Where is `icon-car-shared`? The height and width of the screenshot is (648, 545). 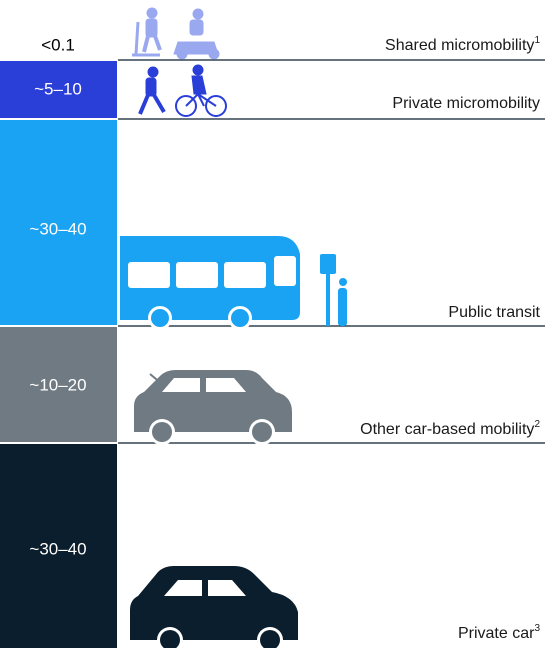
icon-car-shared is located at coordinates (213, 407).